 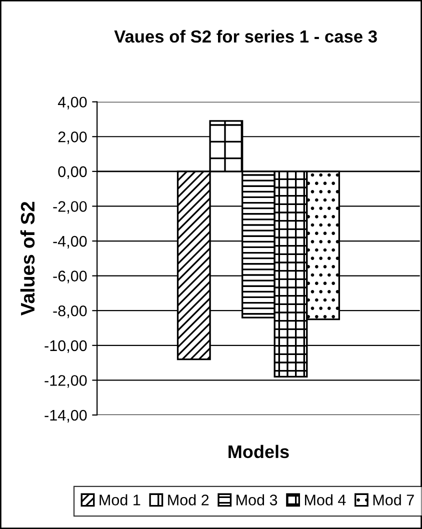 I want to click on chart-title: Vaues of S2 for series 1 - case 3, so click(x=245, y=36).